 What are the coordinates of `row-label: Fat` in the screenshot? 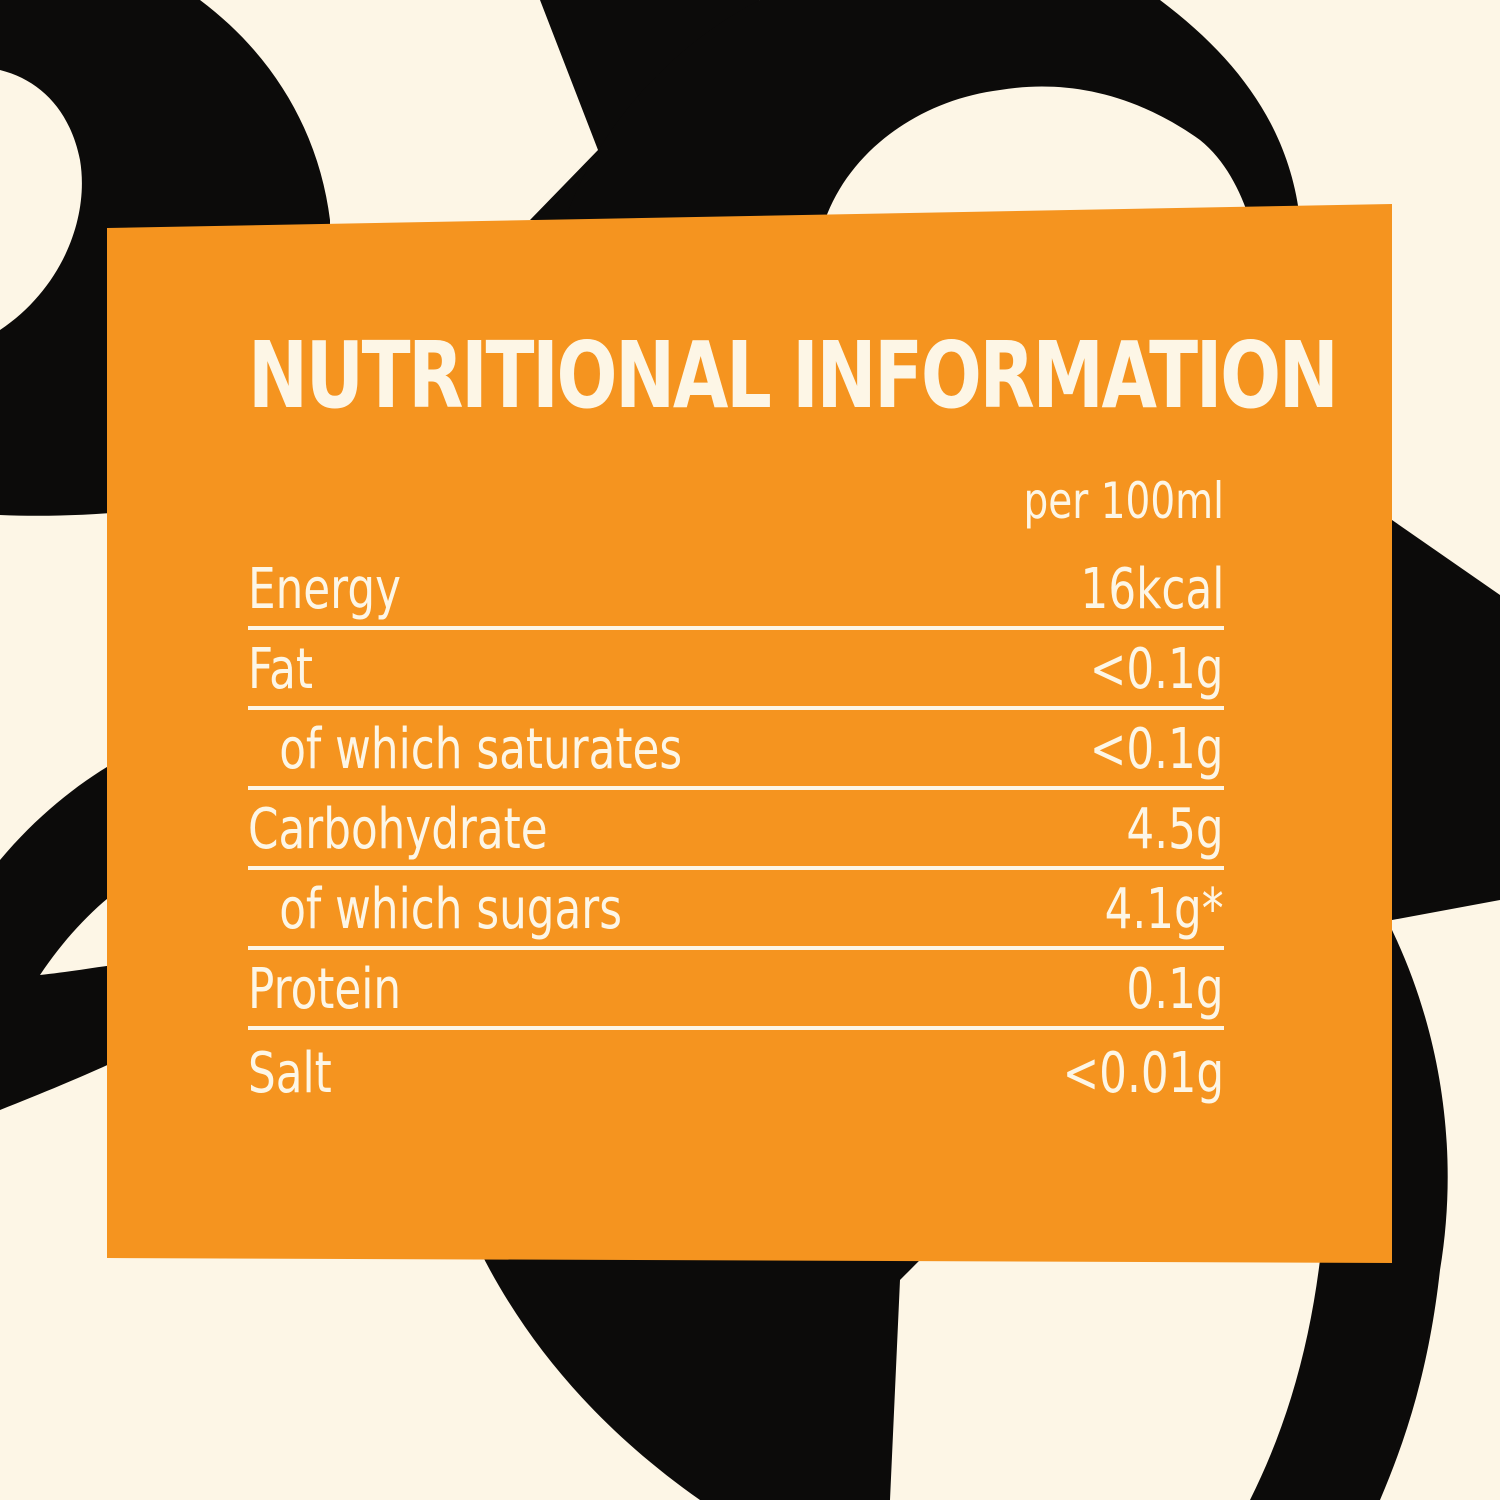 It's located at (281, 669).